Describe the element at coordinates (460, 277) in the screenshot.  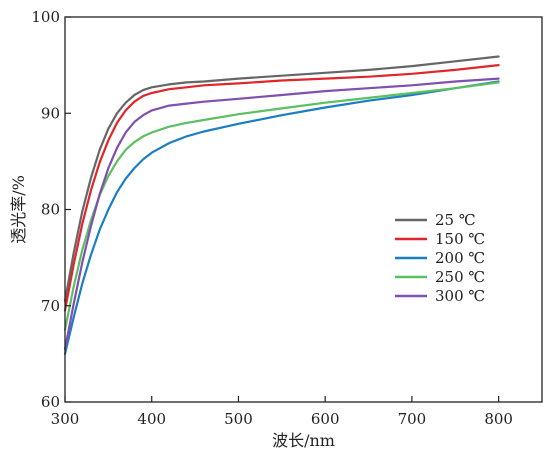
I see `legend-label-3: 250 ℃` at that location.